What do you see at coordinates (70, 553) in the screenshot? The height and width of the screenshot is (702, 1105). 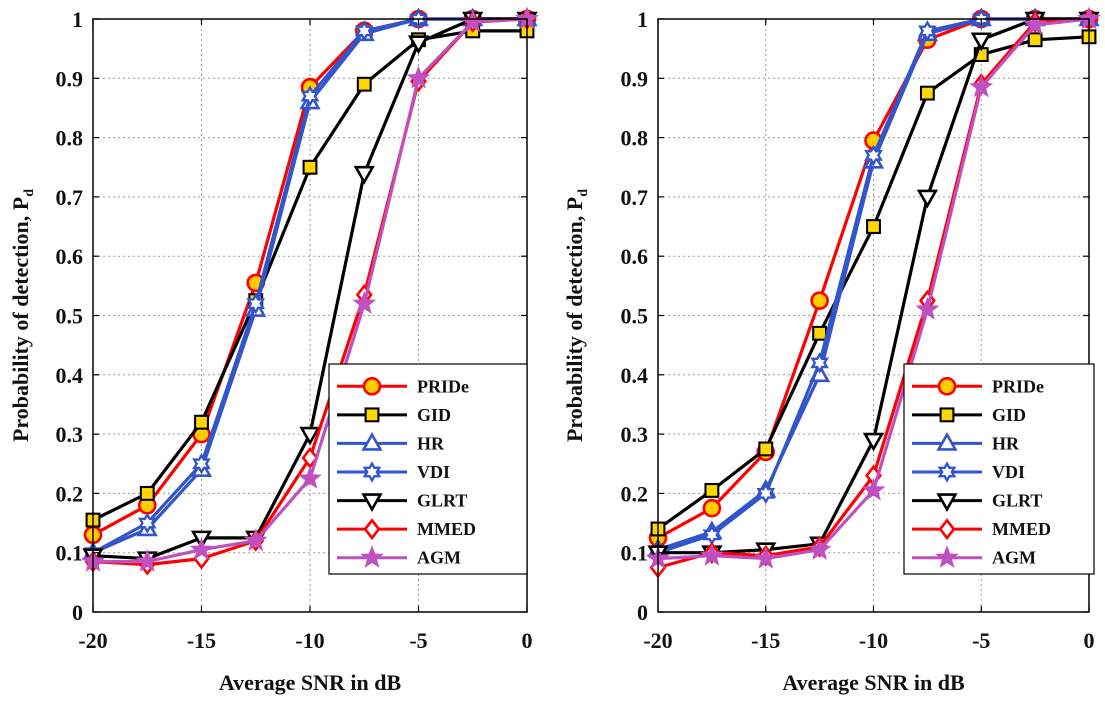 I see `y-tick-label: 0.1` at bounding box center [70, 553].